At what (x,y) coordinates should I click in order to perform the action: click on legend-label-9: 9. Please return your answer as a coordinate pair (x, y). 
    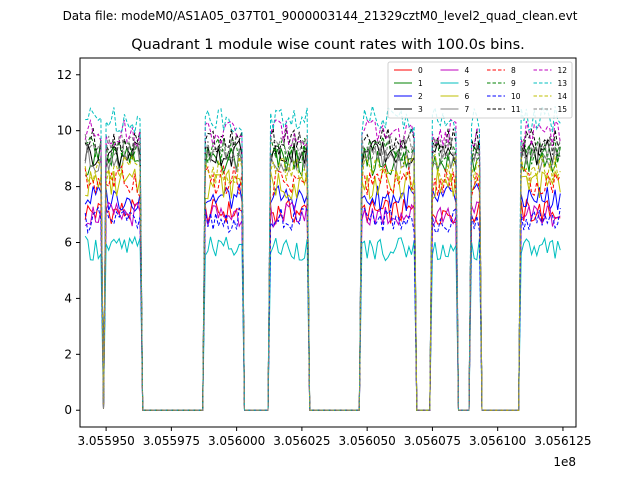
    Looking at the image, I should click on (513, 83).